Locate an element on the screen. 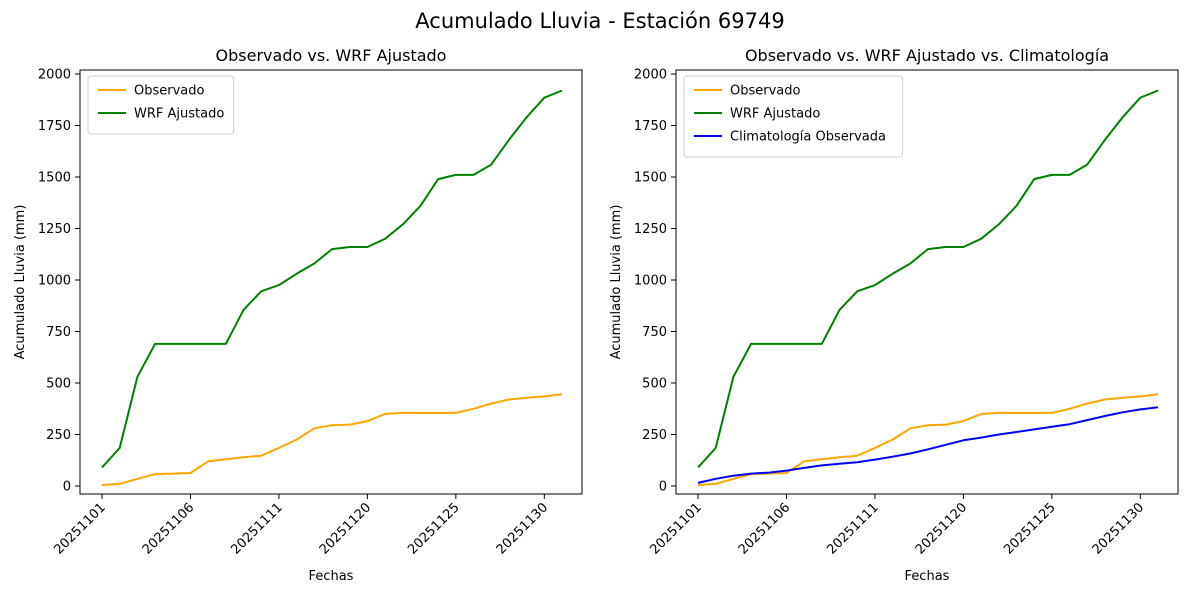 This screenshot has height=600, width=1200. legend-box is located at coordinates (793, 116).